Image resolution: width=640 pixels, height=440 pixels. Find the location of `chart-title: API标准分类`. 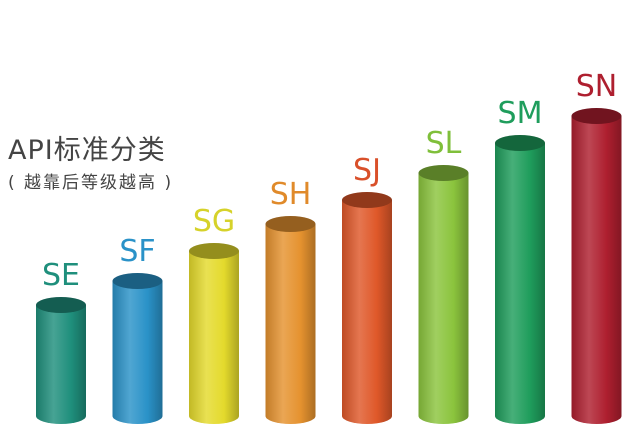

chart-title: API标准分类 is located at coordinates (87, 150).